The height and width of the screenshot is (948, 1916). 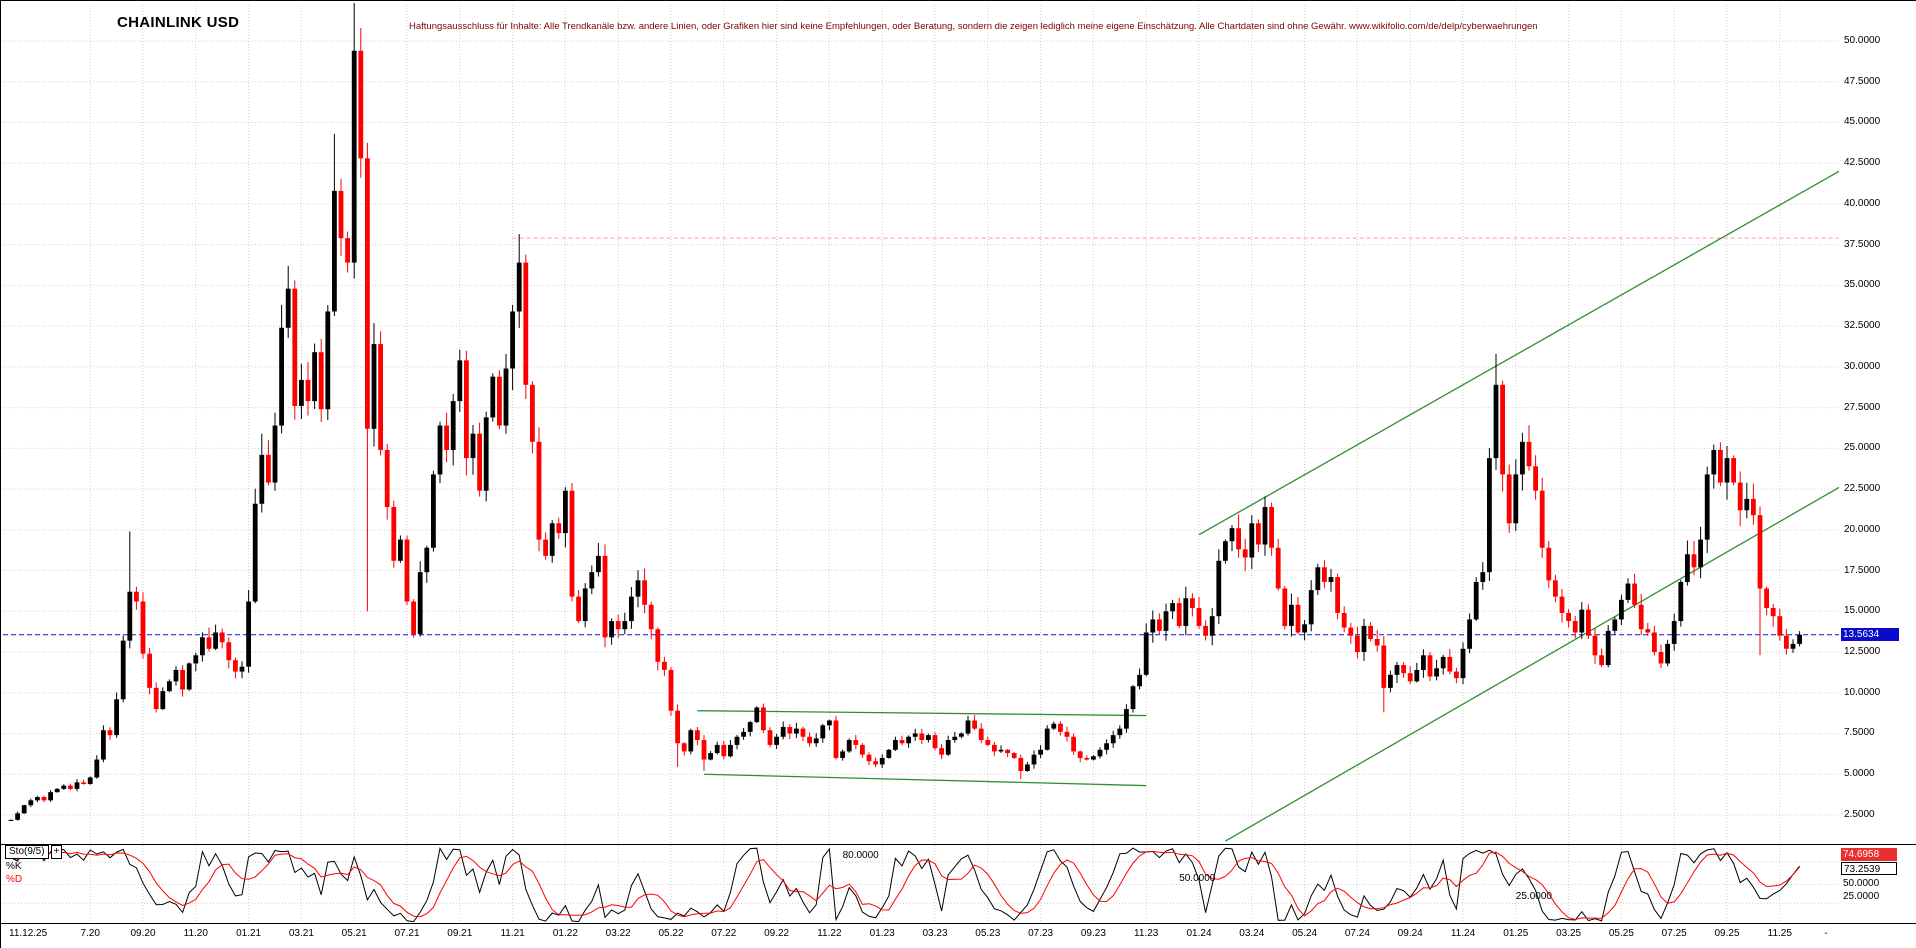 What do you see at coordinates (1862, 692) in the screenshot?
I see `y-tick-label: 10.0000` at bounding box center [1862, 692].